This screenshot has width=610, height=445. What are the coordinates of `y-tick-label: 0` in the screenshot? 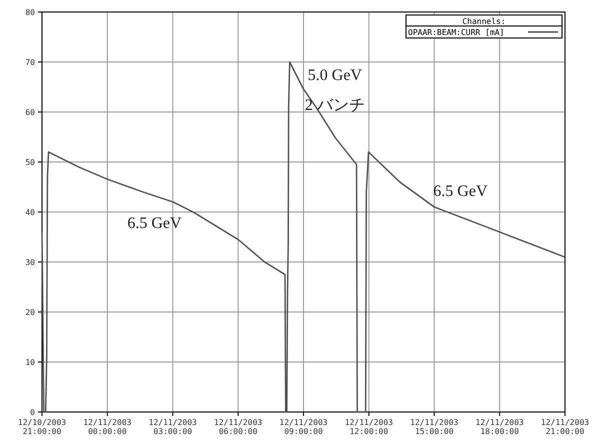 It's located at (33, 412).